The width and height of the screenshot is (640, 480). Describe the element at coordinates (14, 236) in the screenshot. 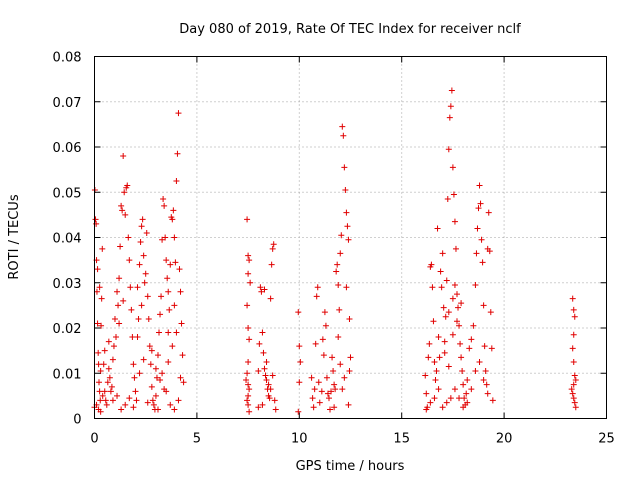

I see `y-axis-label: ROTI / TECUs` at that location.